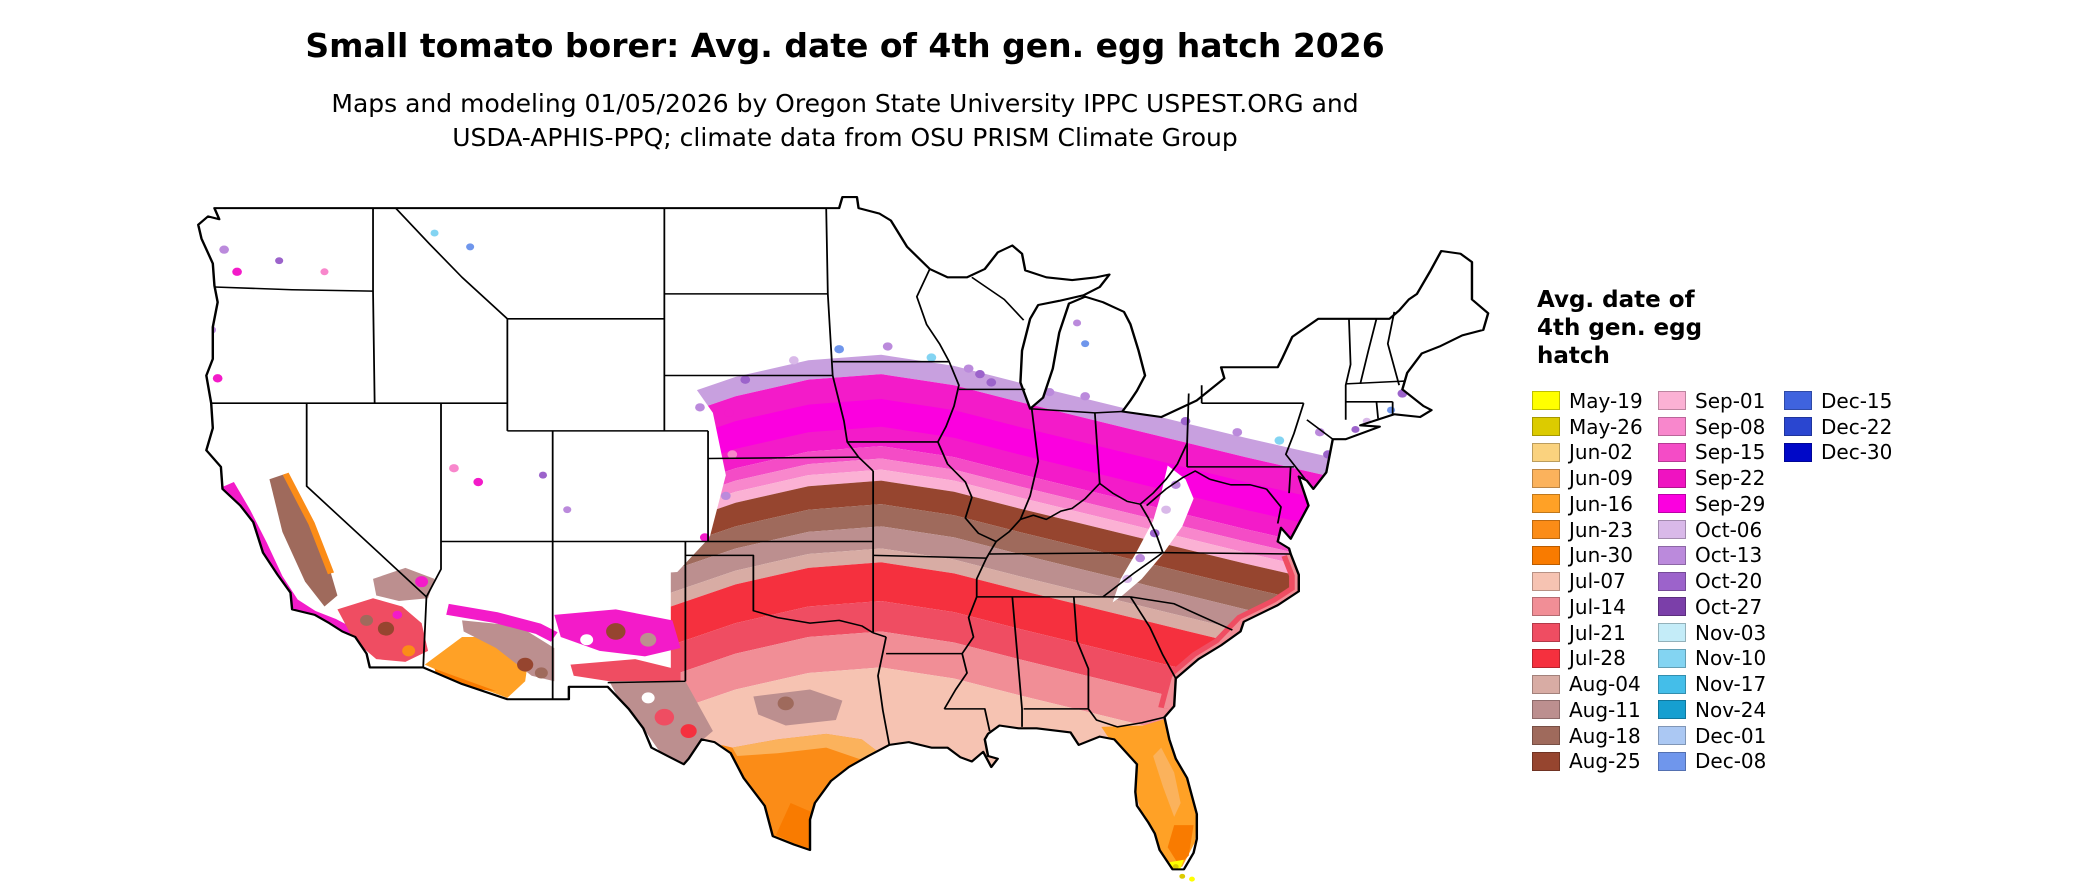 Image resolution: width=2100 pixels, height=892 pixels. I want to click on legend-label: Nov-03, so click(1731, 632).